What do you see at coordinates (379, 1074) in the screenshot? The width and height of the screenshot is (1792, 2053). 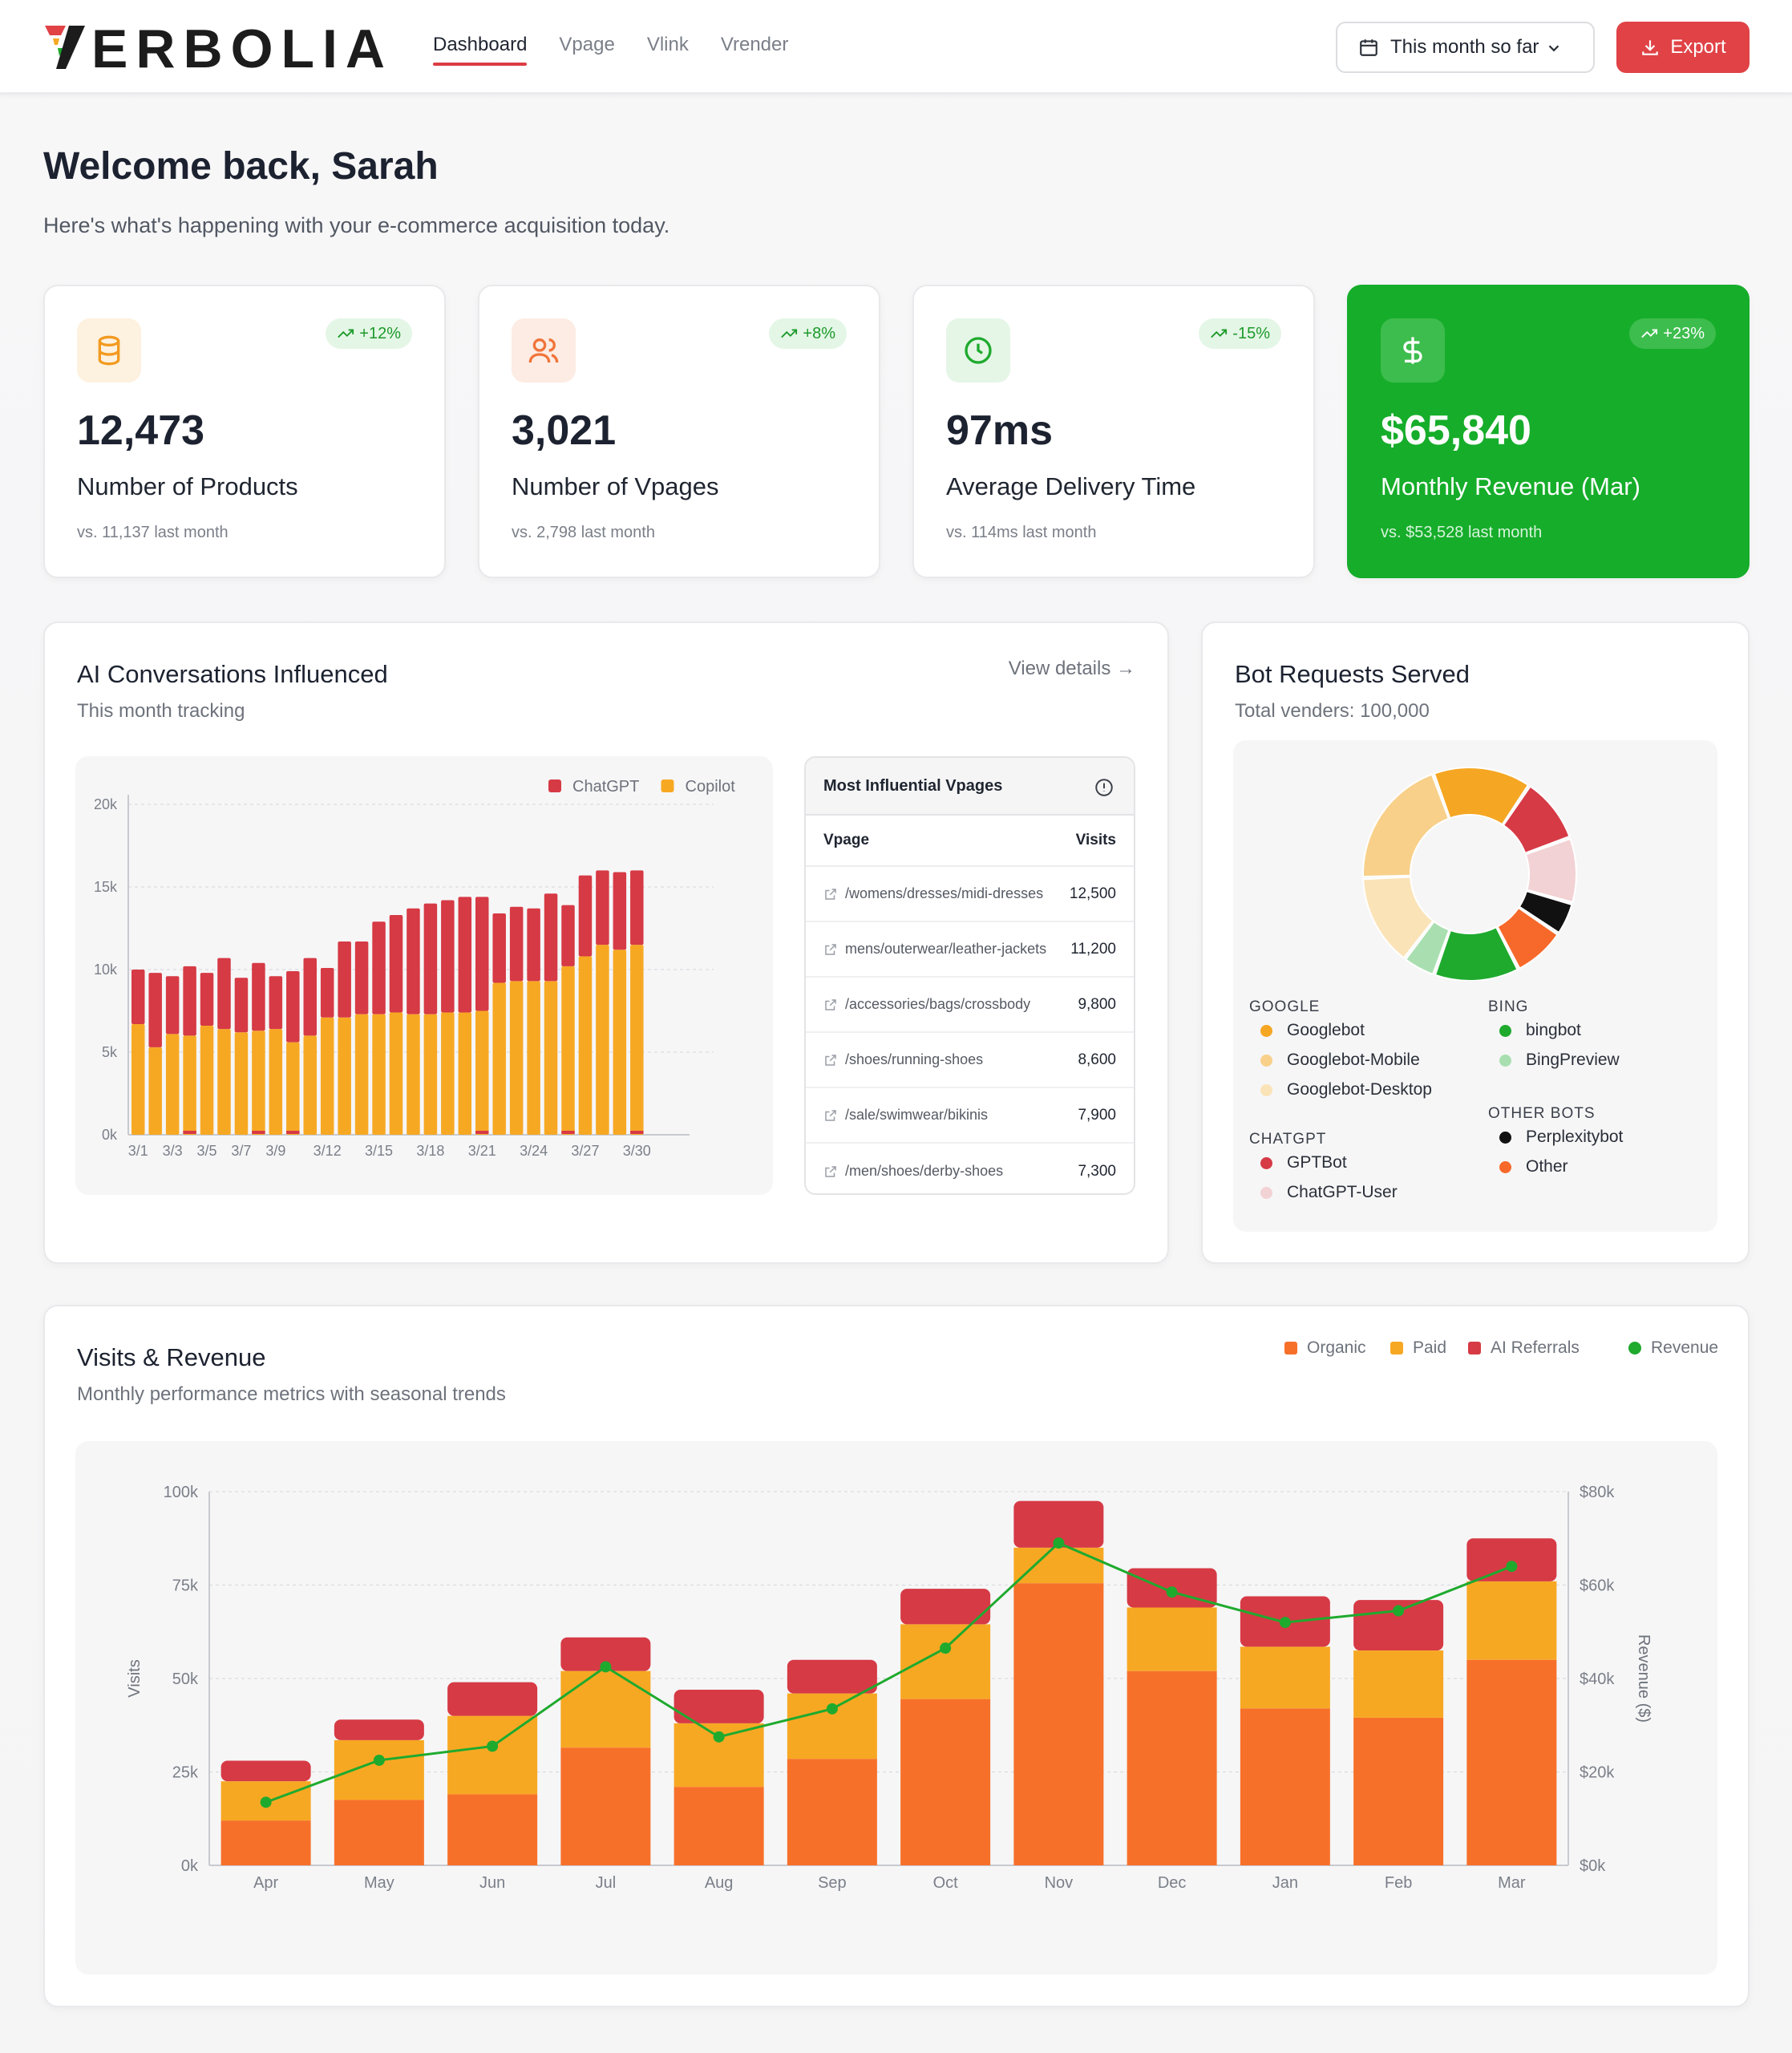 I see `bar-copilot-3/15` at bounding box center [379, 1074].